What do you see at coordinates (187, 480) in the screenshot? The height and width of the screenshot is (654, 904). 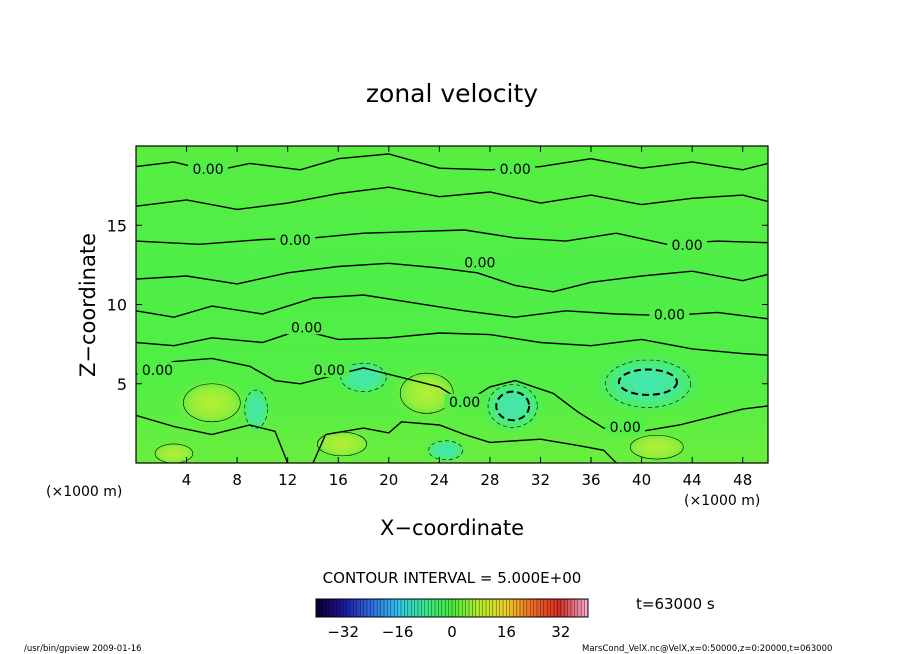 I see `x-tick-label: 4` at bounding box center [187, 480].